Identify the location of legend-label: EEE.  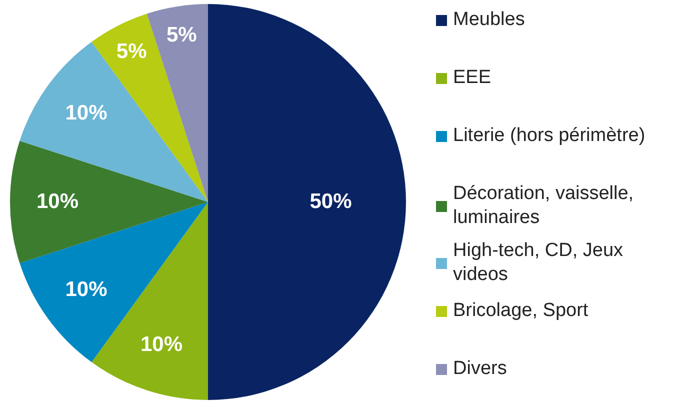
(472, 78).